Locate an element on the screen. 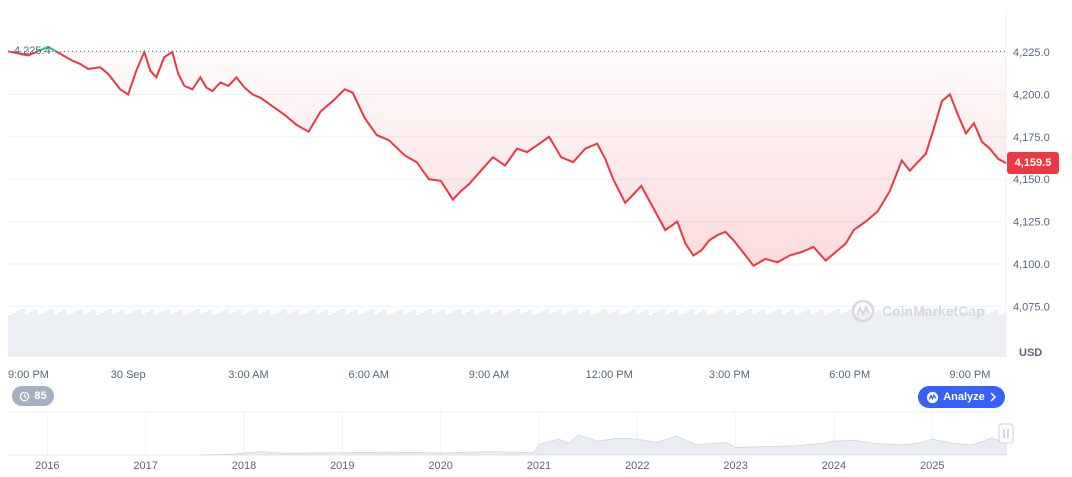 Image resolution: width=1072 pixels, height=477 pixels. navigator-tick-label: 2018 is located at coordinates (244, 466).